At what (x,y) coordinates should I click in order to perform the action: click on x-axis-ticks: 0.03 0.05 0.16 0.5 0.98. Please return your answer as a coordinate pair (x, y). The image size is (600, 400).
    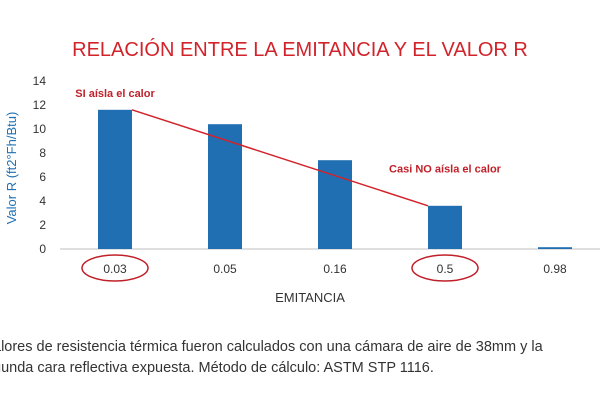
    Looking at the image, I should click on (335, 269).